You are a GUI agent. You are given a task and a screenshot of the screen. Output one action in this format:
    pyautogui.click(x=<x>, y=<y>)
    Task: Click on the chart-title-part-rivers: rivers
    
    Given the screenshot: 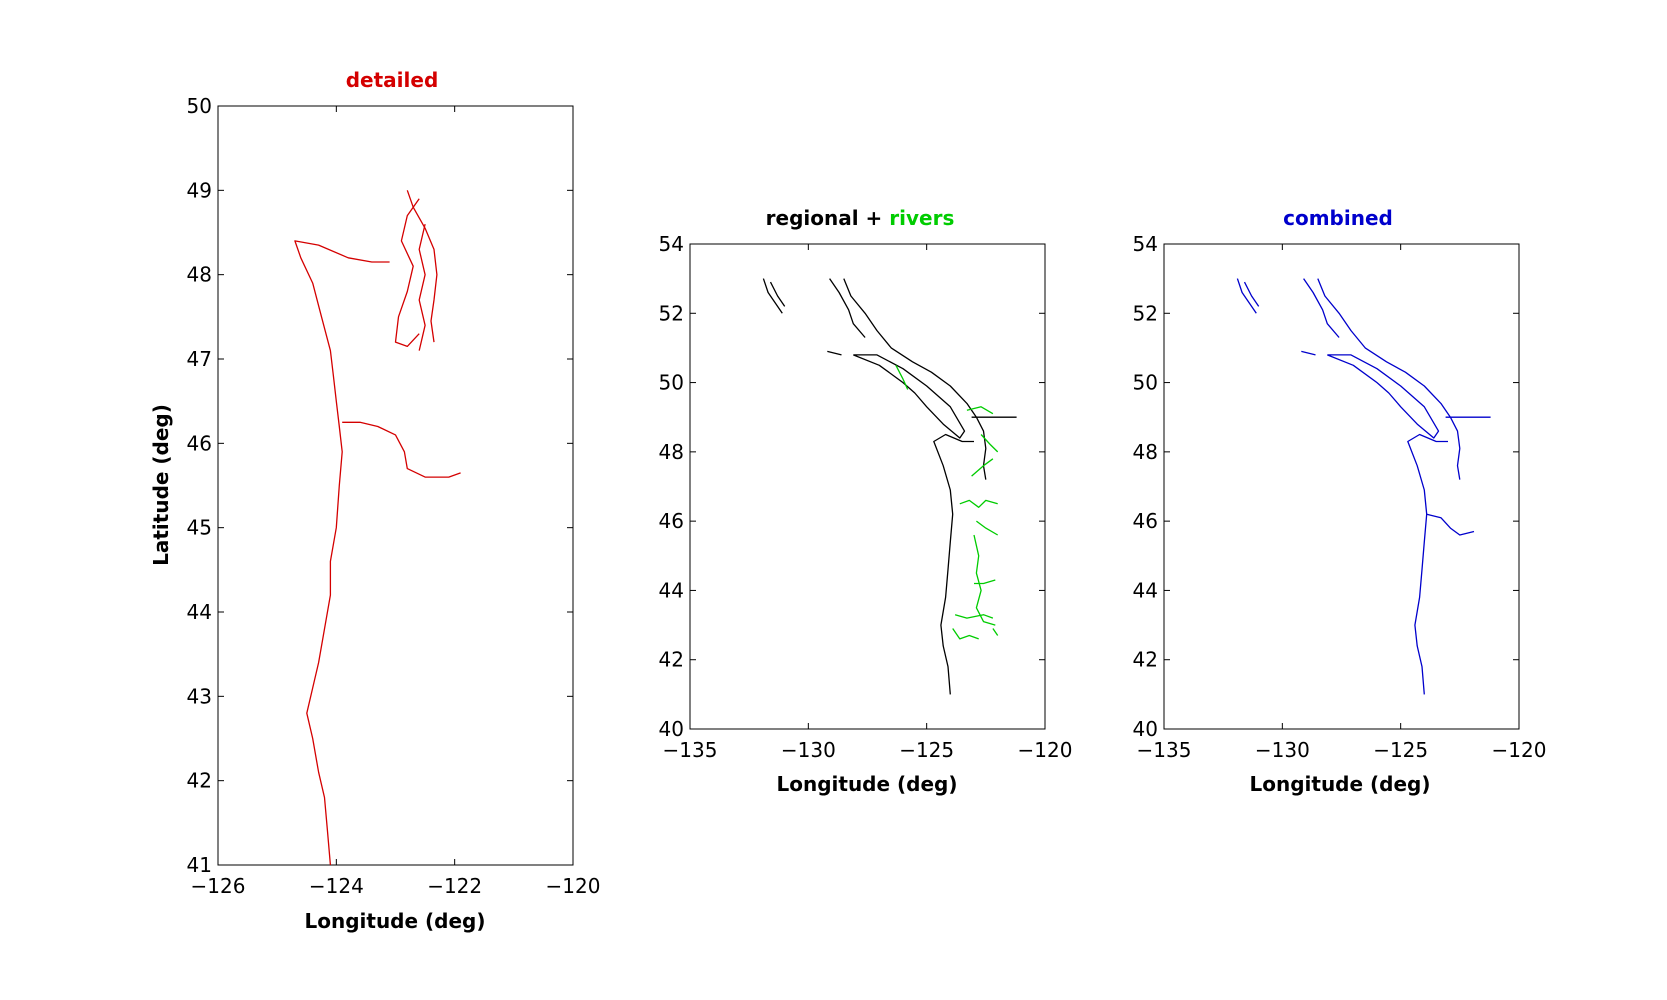 What is the action you would take?
    pyautogui.click(x=921, y=218)
    